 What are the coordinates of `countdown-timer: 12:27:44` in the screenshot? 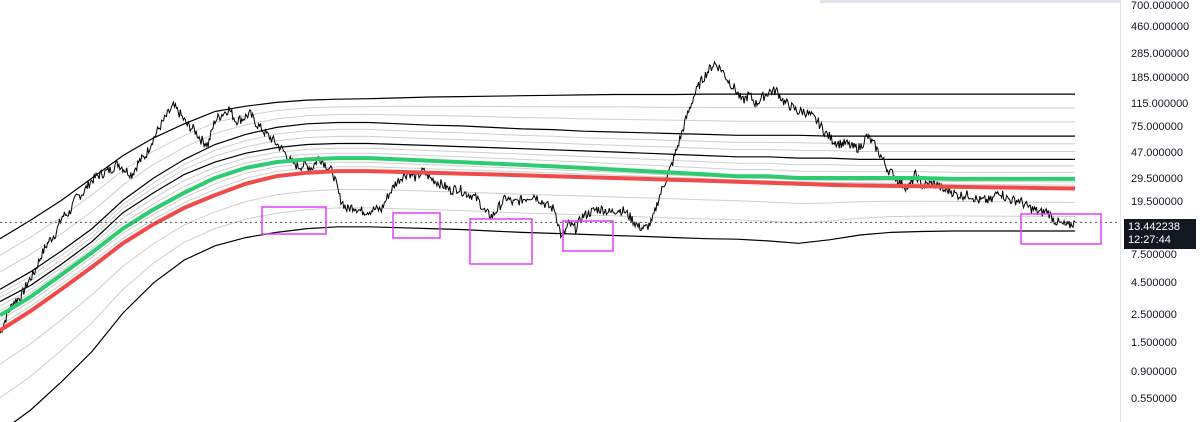 It's located at (1149, 240).